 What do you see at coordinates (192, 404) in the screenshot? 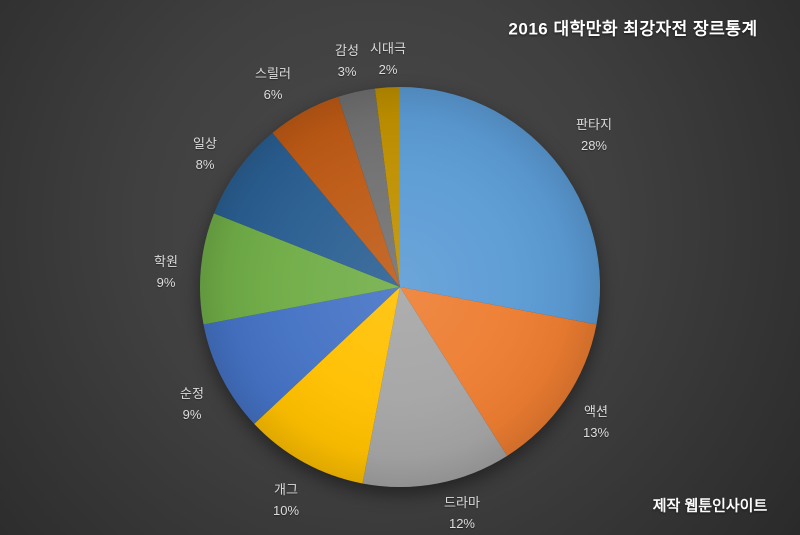
I see `slice-label-romance: 순정 9%` at bounding box center [192, 404].